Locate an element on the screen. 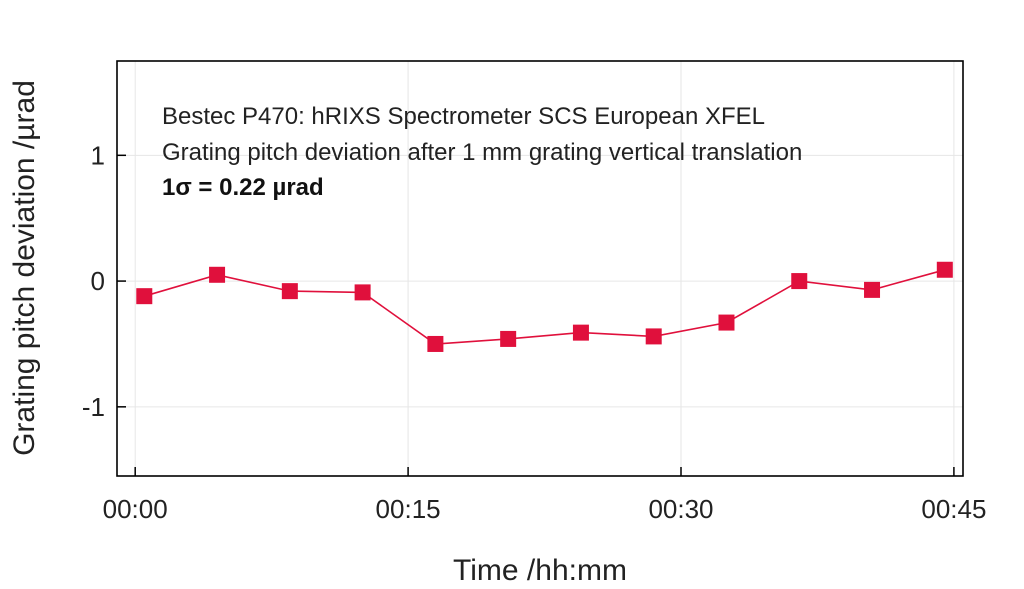  y-tick-label: 0 is located at coordinates (98, 281).